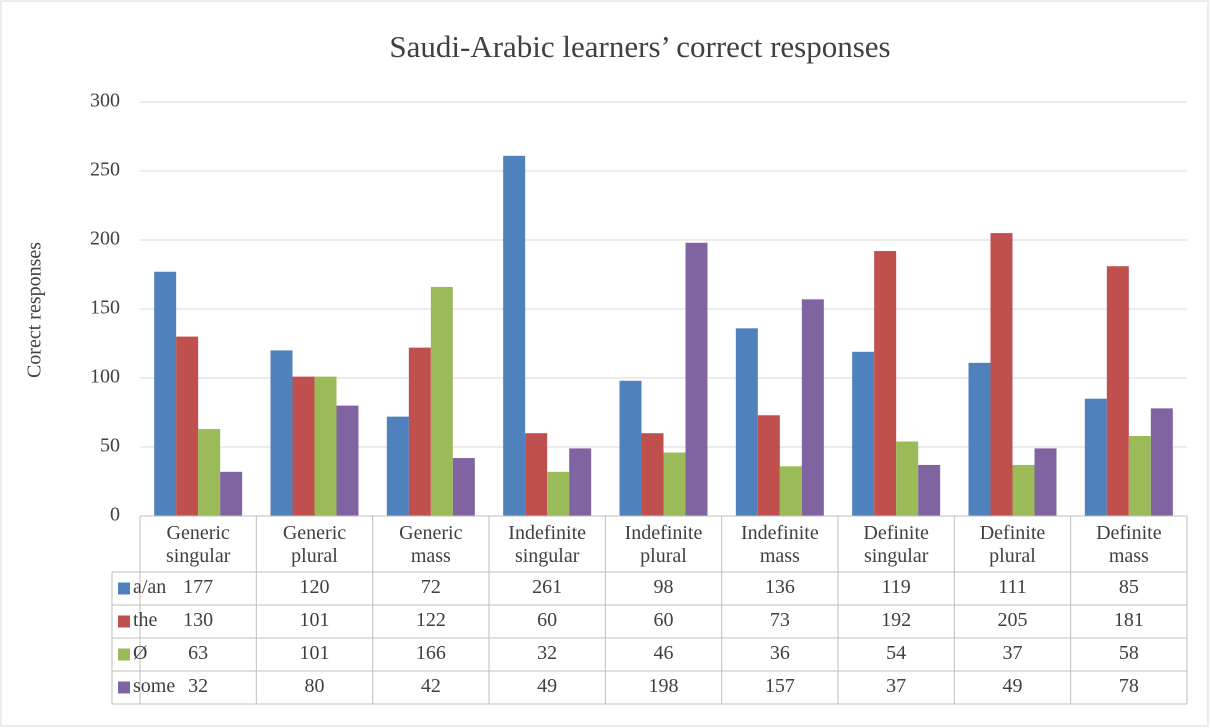 This screenshot has height=728, width=1210. What do you see at coordinates (140, 653) in the screenshot?
I see `legend-label: Ø` at bounding box center [140, 653].